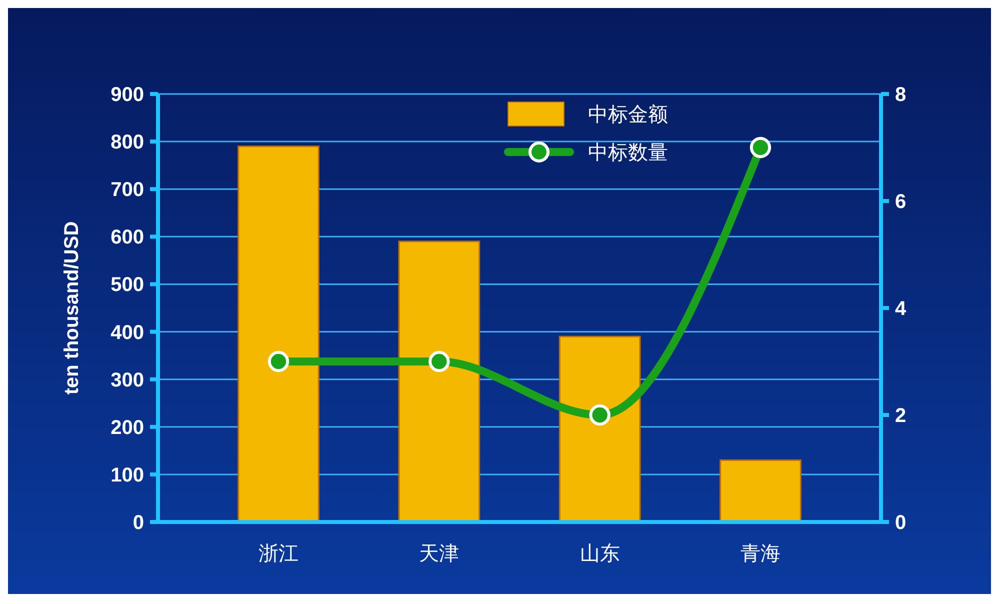  Describe the element at coordinates (127, 190) in the screenshot. I see `y-tick-label: 700` at that location.